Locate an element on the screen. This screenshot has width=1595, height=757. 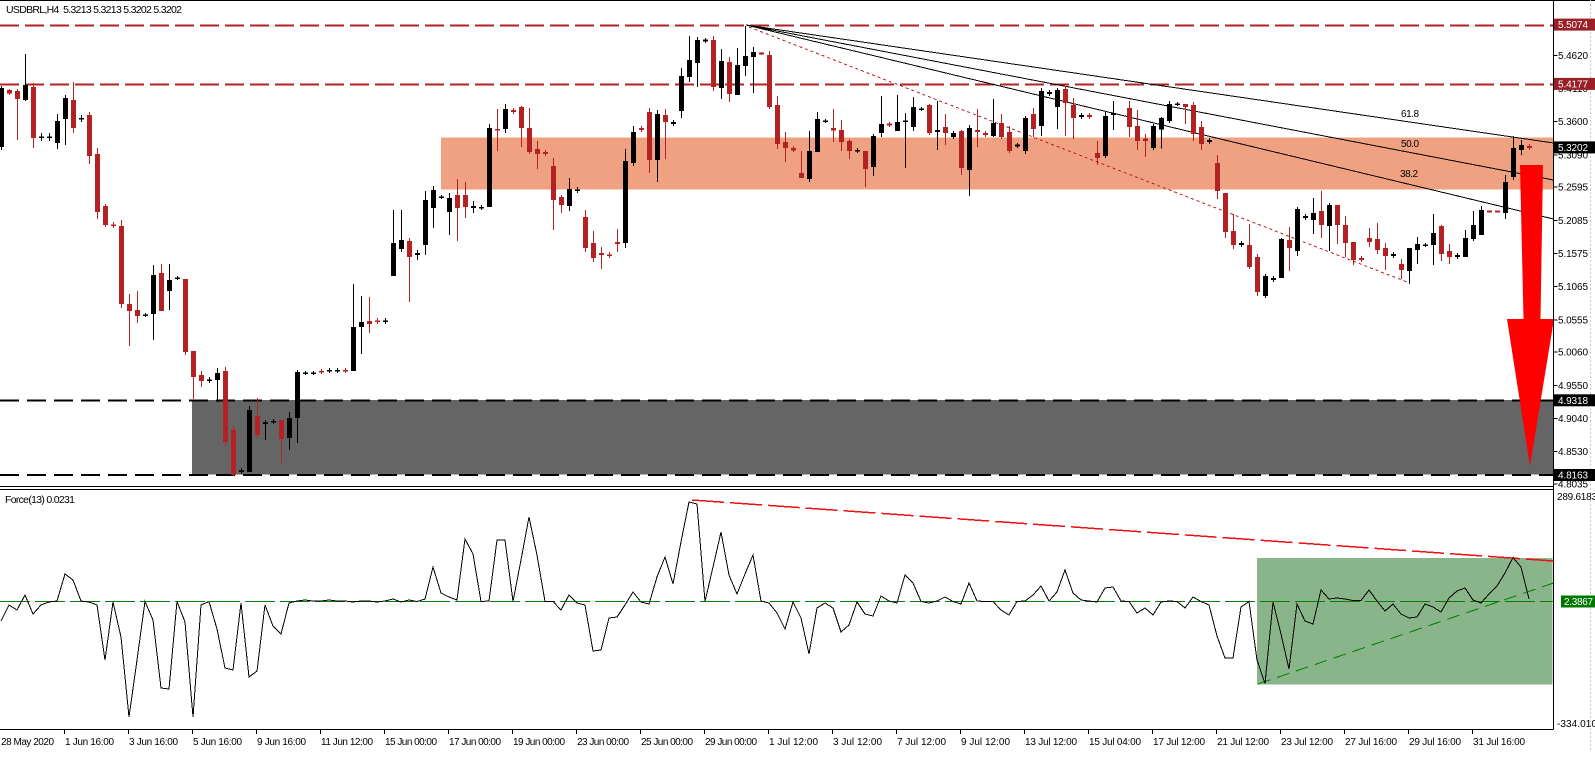
svg-text: 7 Jul 12:00 is located at coordinates (921, 742).